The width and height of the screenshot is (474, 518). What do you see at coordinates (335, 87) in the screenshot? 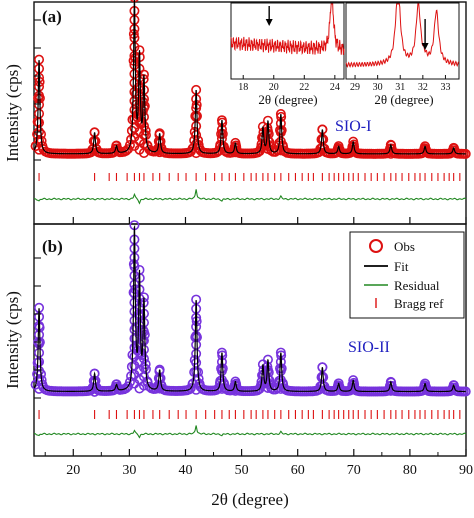
I see `inset-tick-label: 24` at bounding box center [335, 87].